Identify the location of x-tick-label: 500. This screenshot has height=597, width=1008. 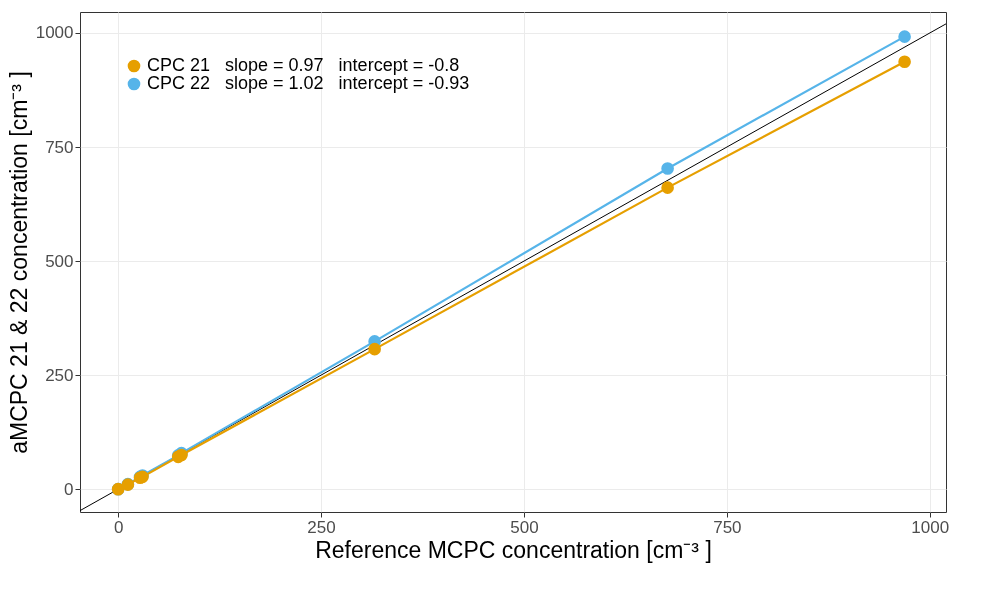
(524, 527).